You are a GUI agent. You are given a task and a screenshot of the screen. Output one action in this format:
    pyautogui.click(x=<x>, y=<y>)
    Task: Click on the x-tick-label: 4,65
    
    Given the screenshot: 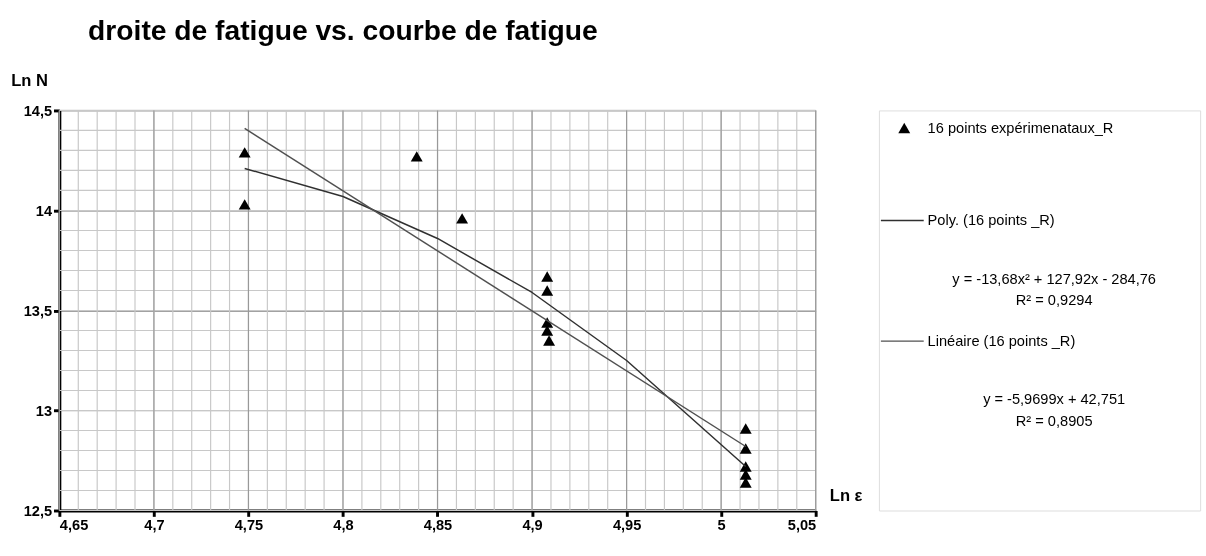 What is the action you would take?
    pyautogui.click(x=74, y=525)
    